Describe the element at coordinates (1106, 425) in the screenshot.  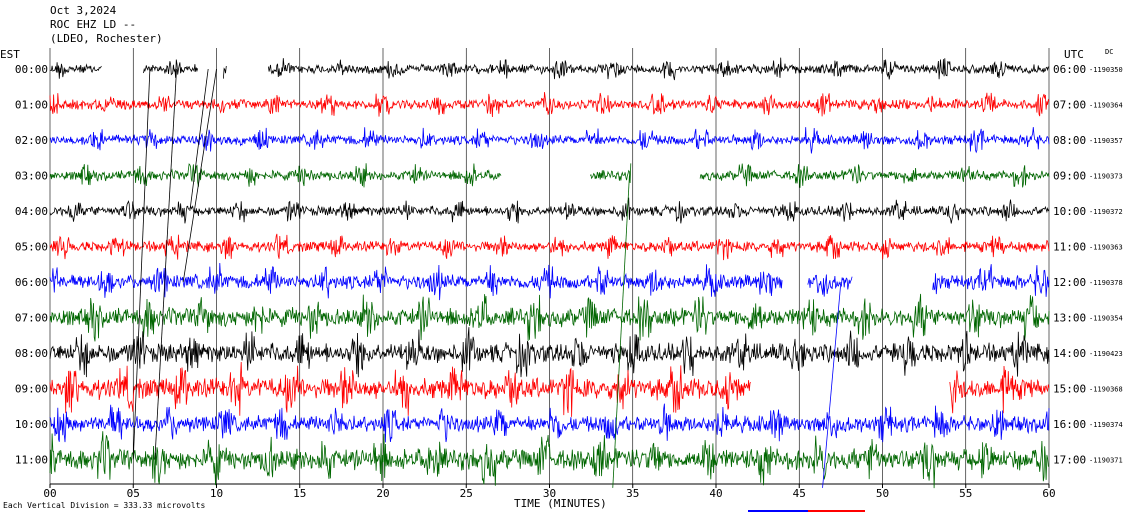
I see `dc-offset-label: -1190374` at that location.